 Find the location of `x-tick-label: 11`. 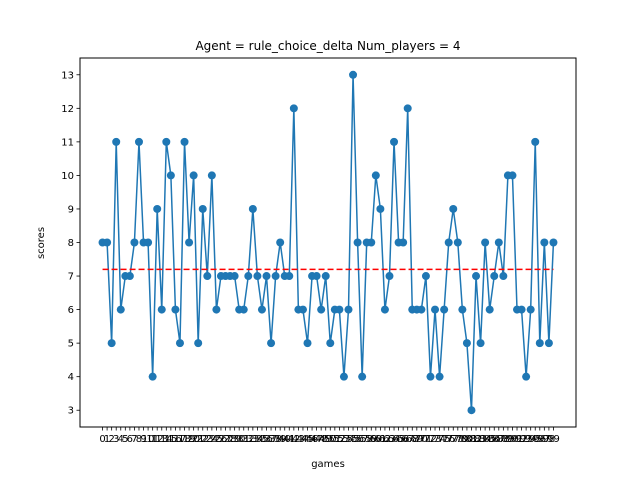

x-tick-label: 11 is located at coordinates (152, 439).